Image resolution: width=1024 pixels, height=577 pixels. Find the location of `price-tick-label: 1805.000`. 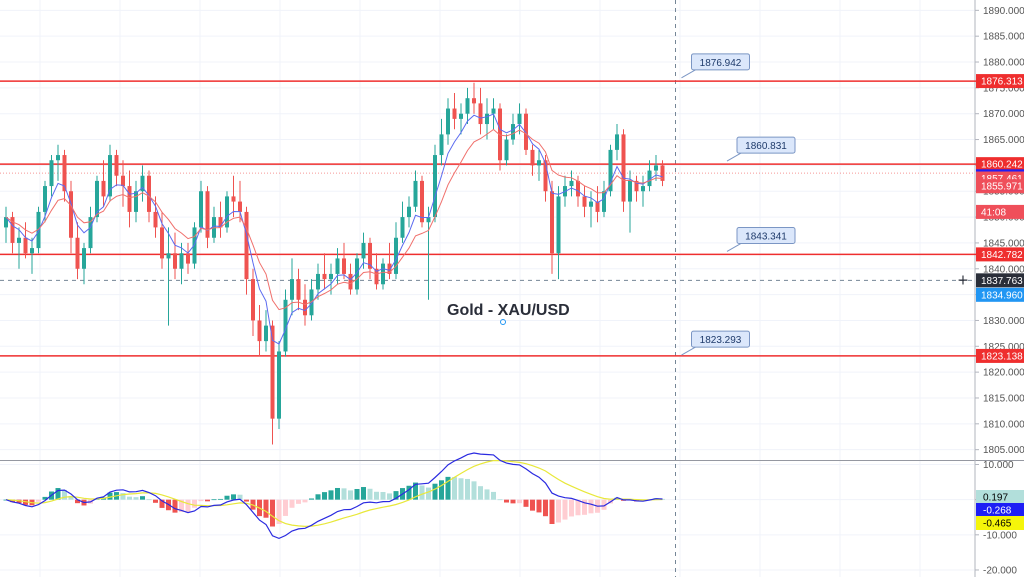

price-tick-label: 1805.000 is located at coordinates (1003, 450).